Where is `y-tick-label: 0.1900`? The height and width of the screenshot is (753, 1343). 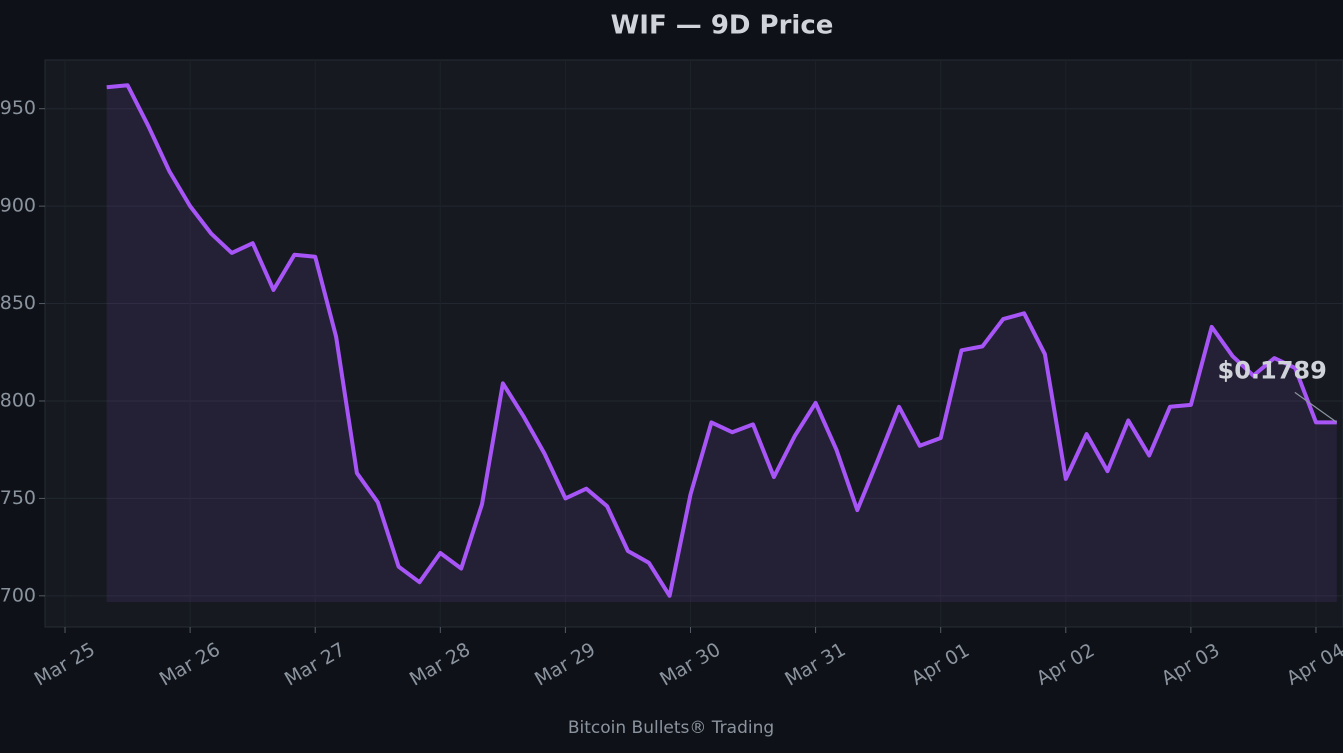
y-tick-label: 0.1900 is located at coordinates (18, 206).